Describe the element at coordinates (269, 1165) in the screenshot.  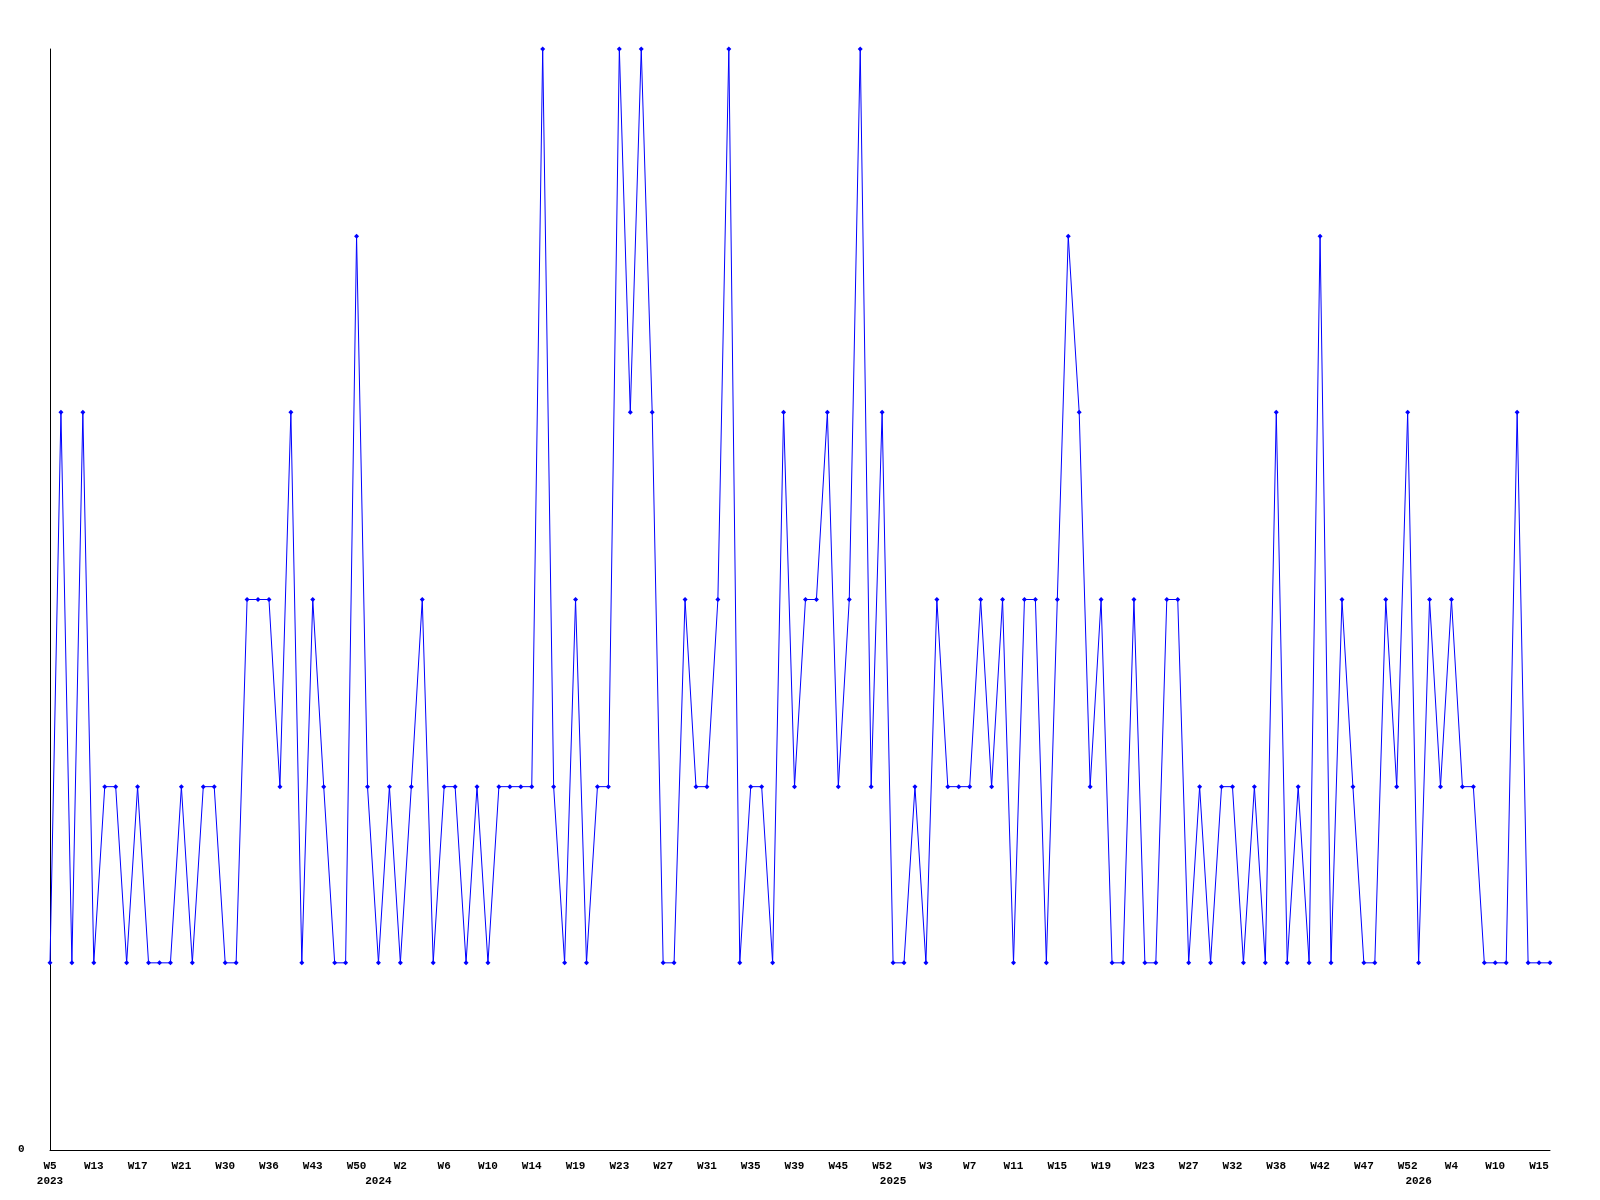
I see `x-tick-label: W36` at that location.